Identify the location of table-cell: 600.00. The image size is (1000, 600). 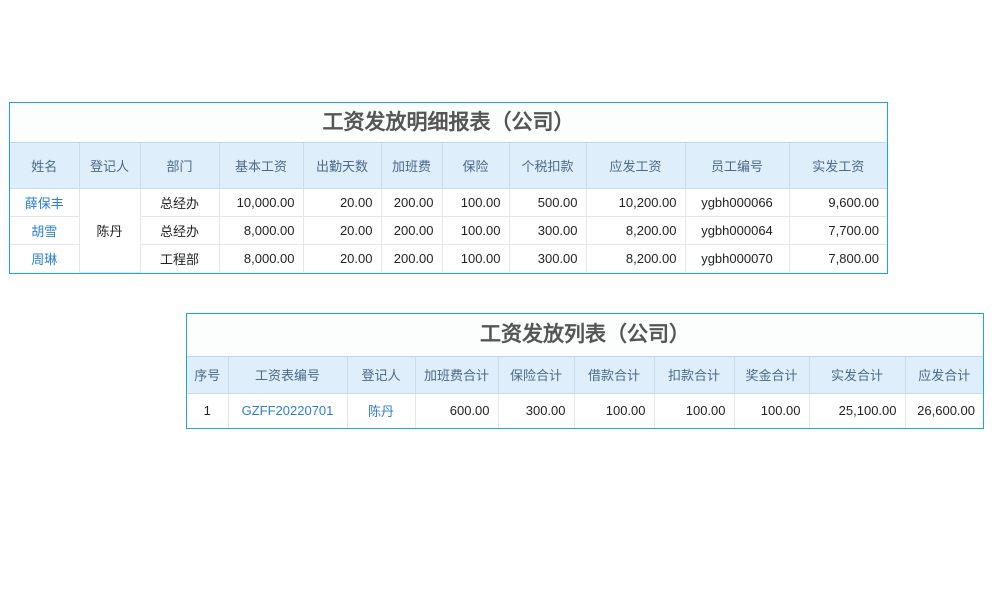
(457, 410).